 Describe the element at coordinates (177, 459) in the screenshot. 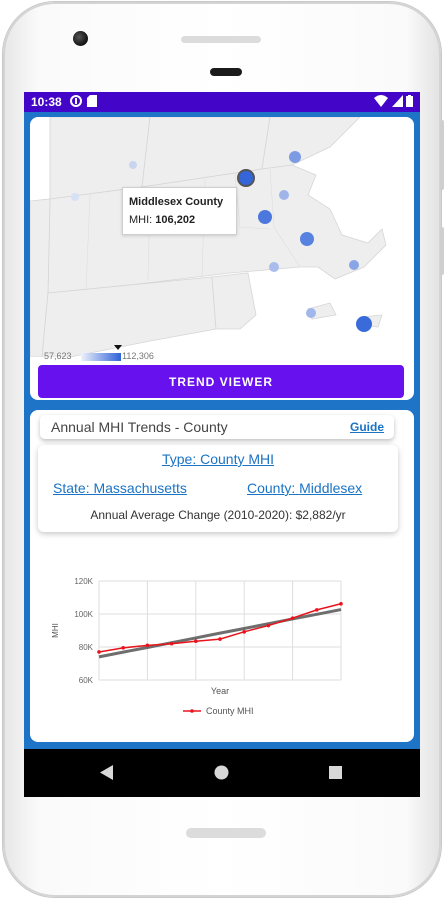

I see `type-label: Type` at that location.